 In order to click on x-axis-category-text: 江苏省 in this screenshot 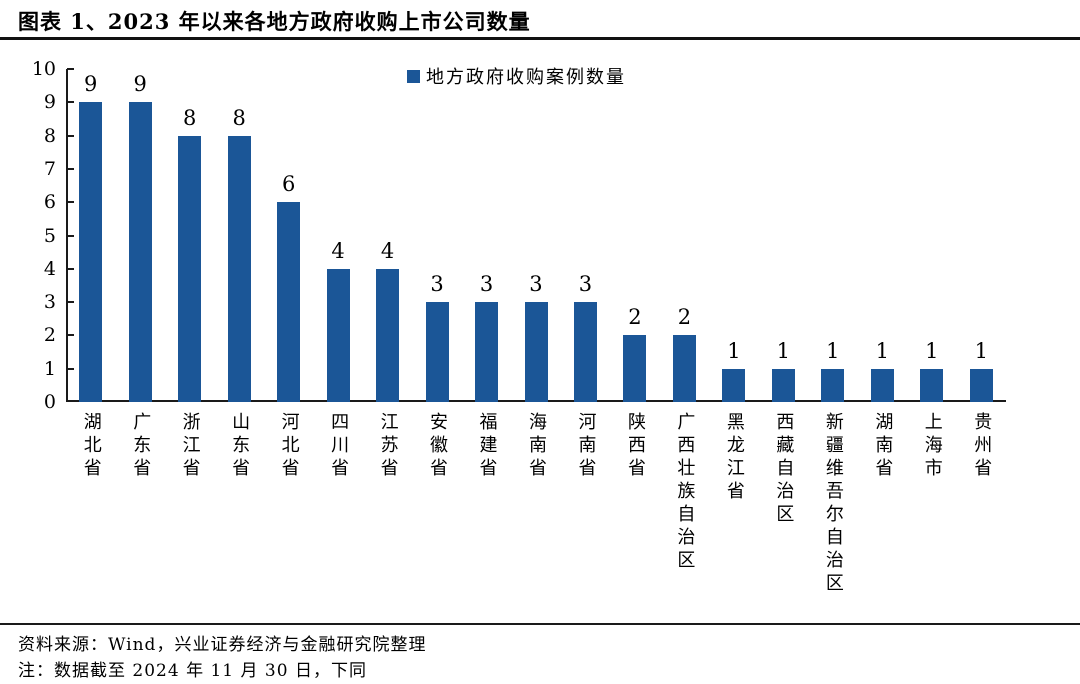, I will do `click(388, 446)`.